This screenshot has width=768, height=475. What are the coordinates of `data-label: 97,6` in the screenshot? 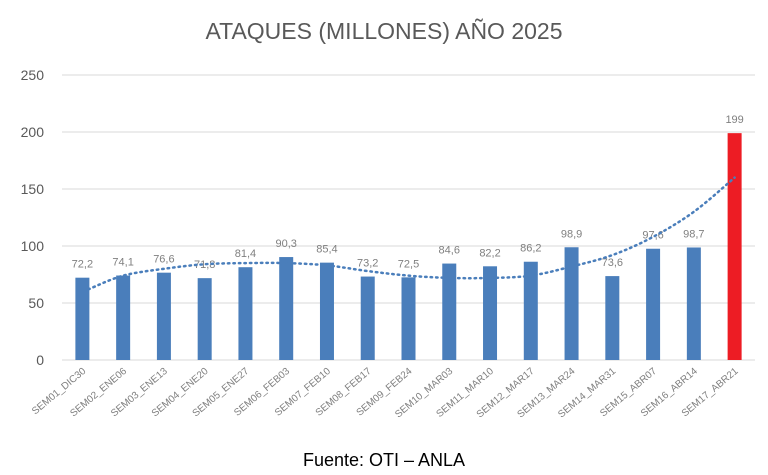 It's located at (652, 236).